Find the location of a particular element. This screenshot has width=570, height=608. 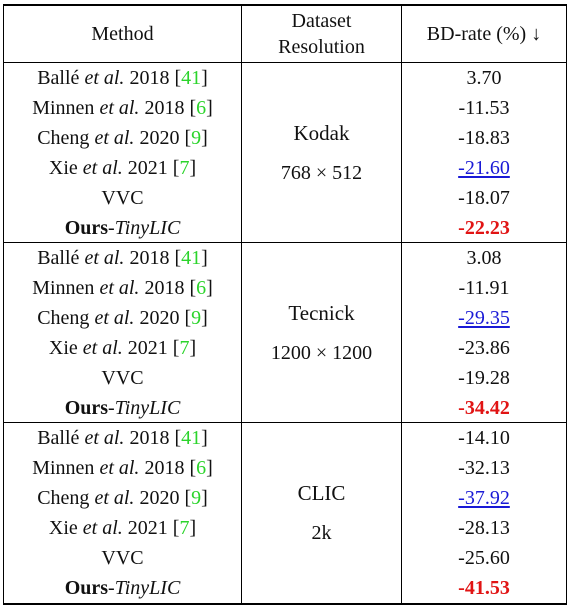

header-rule is located at coordinates (285, 62).